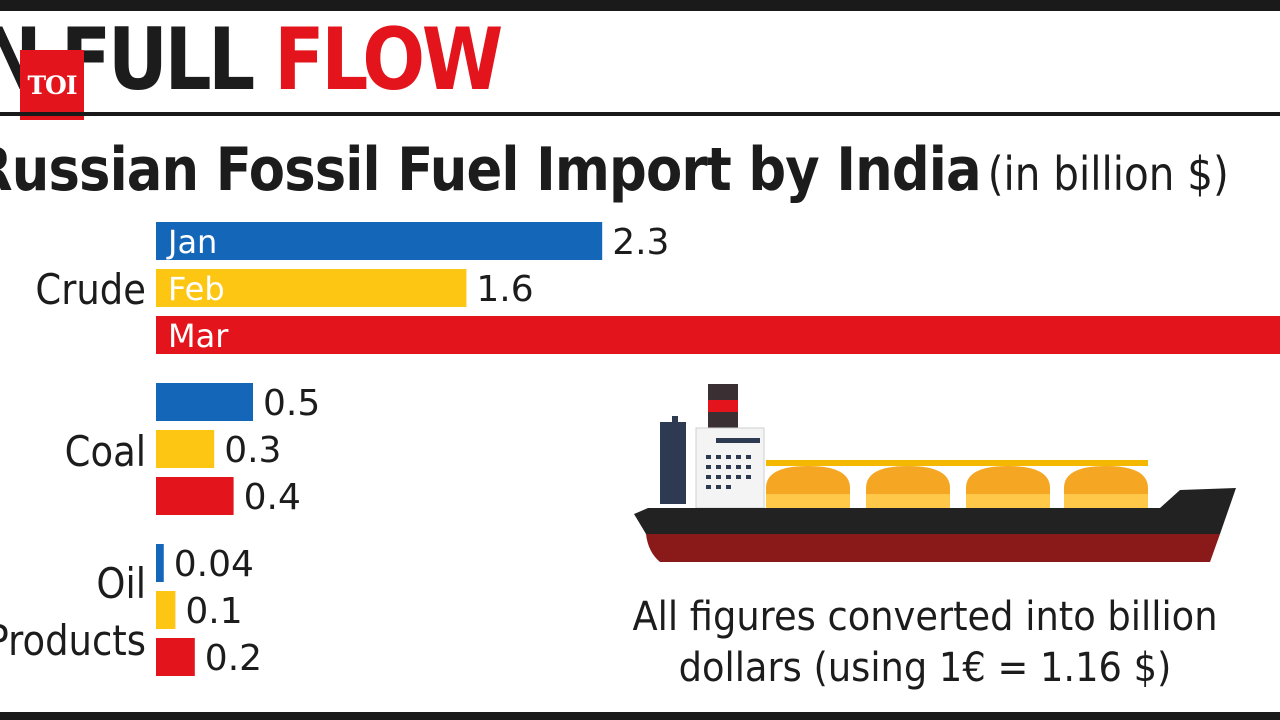  I want to click on bar-crude-feb, so click(311, 288).